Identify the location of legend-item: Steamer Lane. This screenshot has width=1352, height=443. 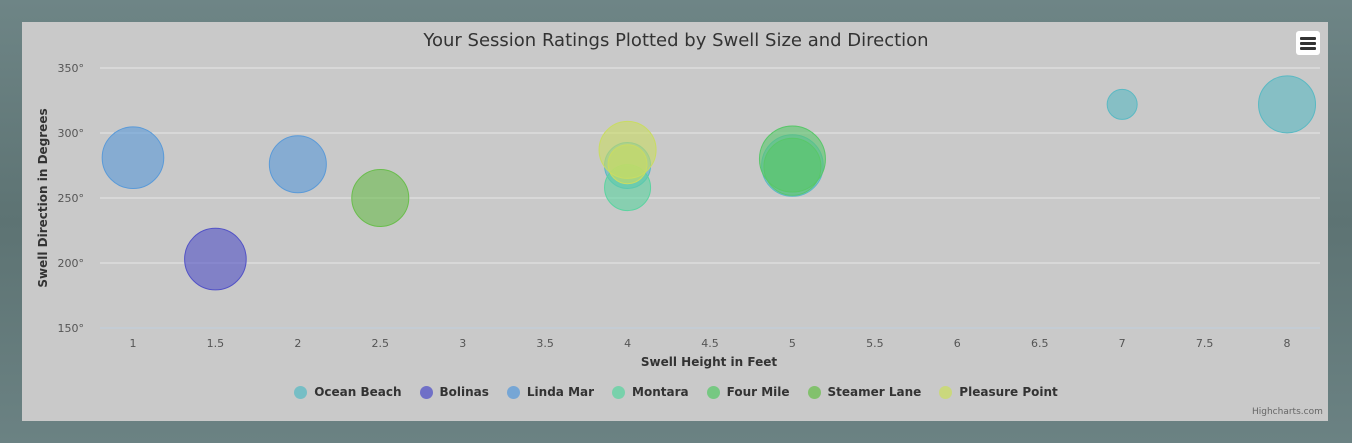
(864, 392).